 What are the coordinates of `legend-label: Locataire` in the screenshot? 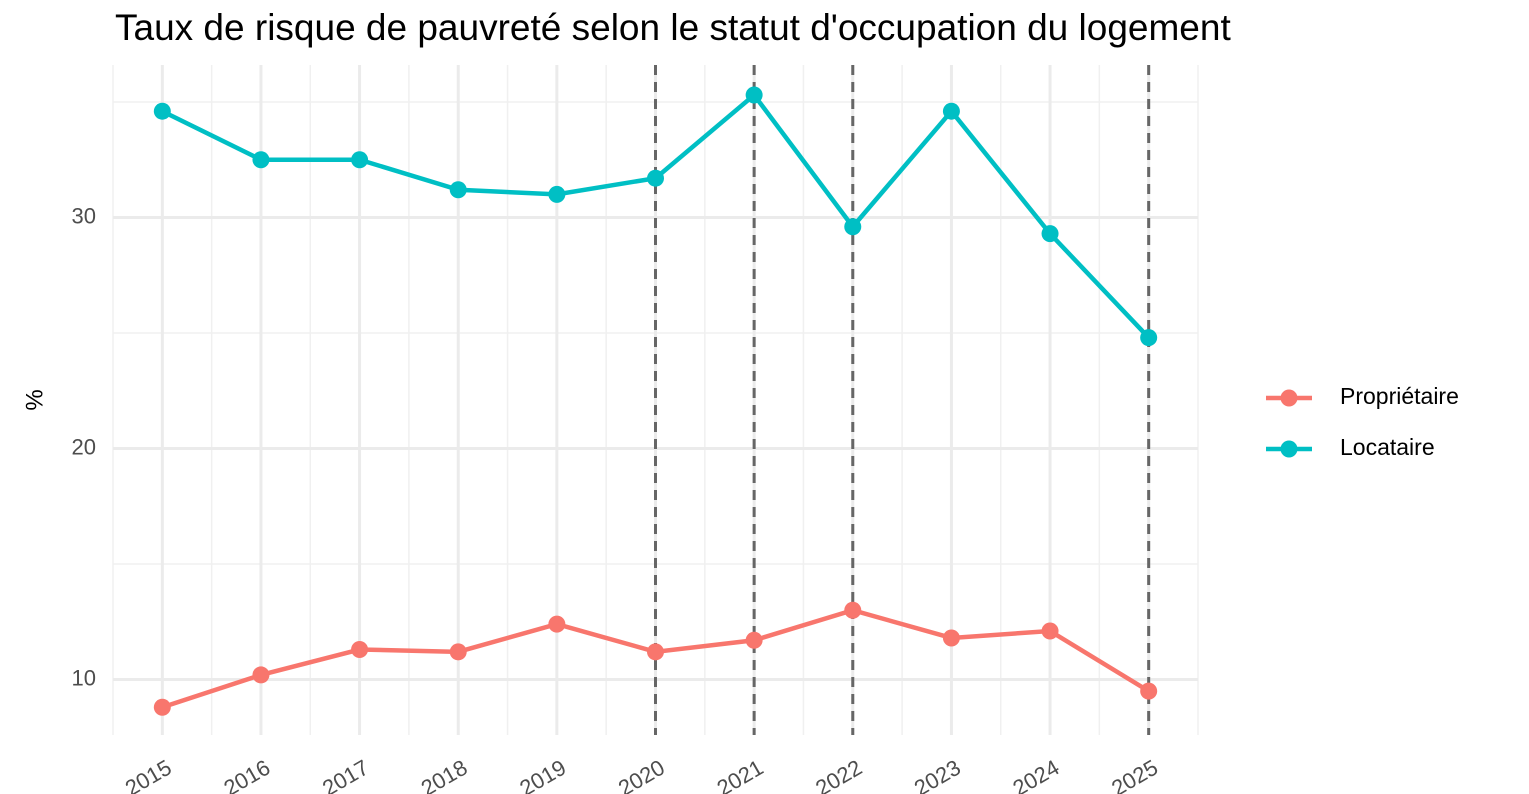 It's located at (1387, 447).